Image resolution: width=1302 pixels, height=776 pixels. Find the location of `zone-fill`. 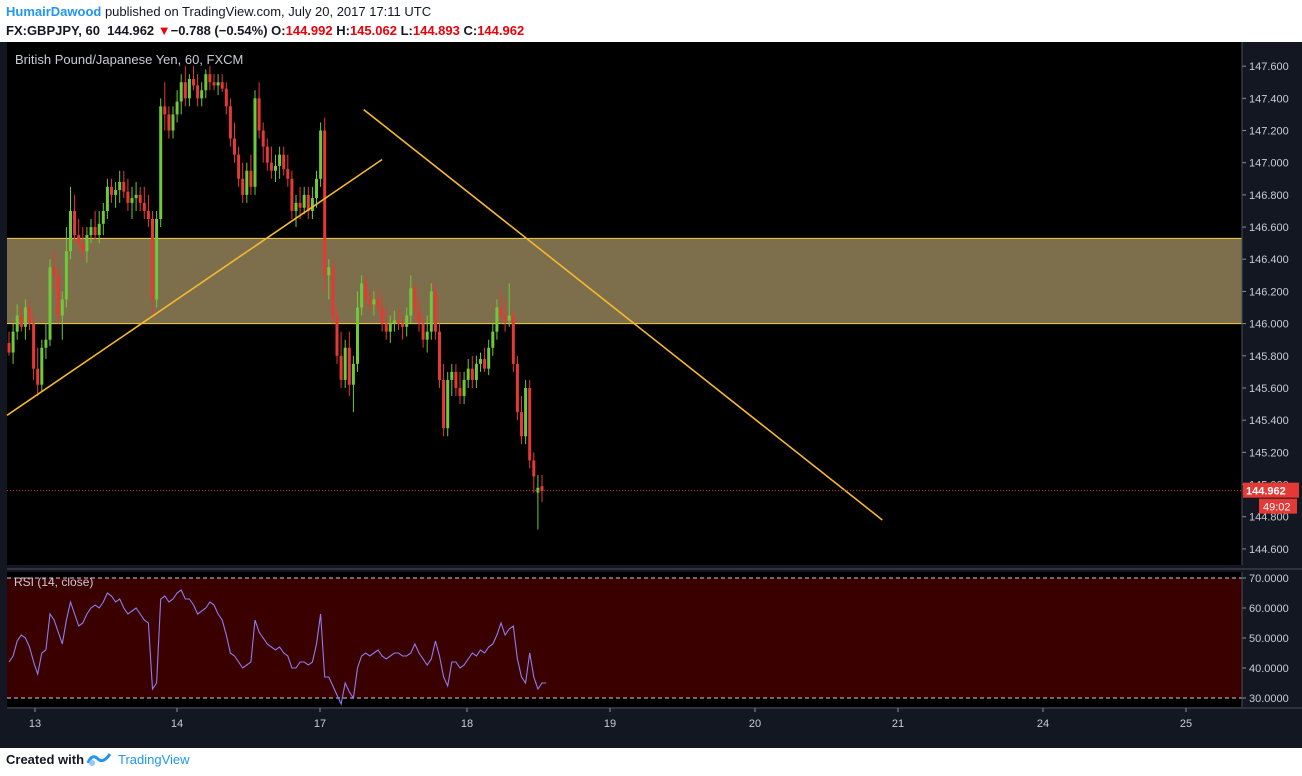

zone-fill is located at coordinates (624, 281).